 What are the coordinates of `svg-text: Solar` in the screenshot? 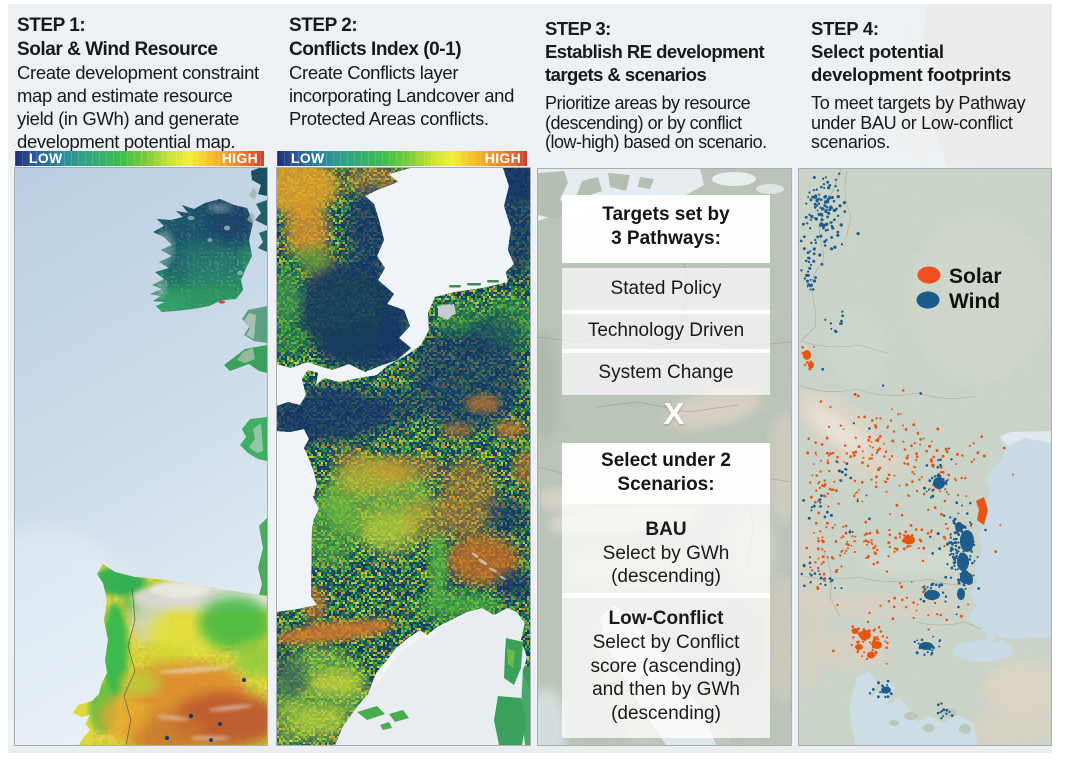 It's located at (975, 276).